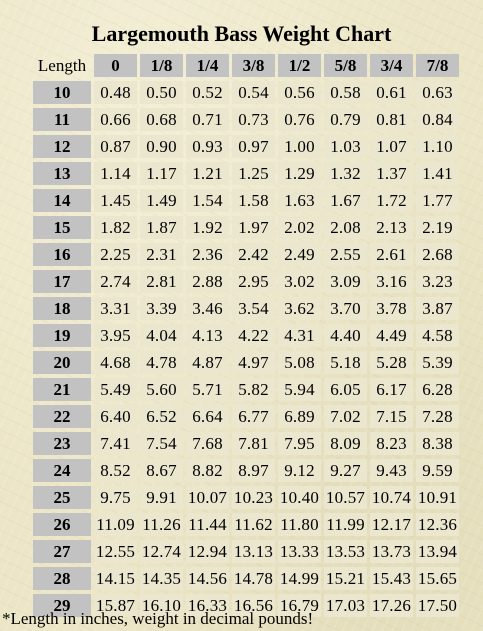  I want to click on weight-cell: 0.66, so click(115, 119).